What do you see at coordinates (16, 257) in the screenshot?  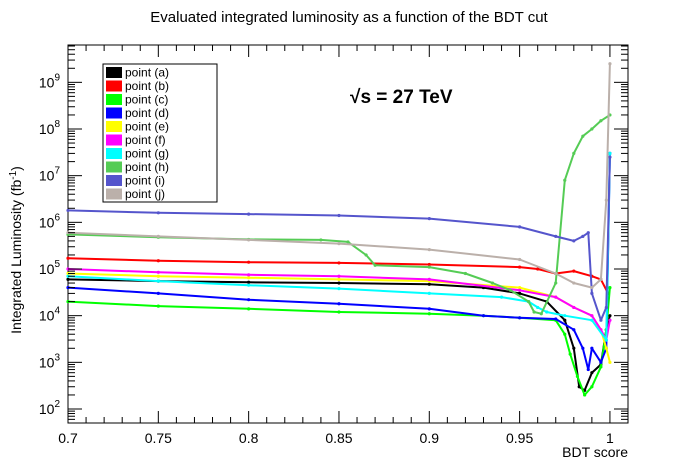 I see `y-axis-label-text: Integrated Luminosity (fb` at bounding box center [16, 257].